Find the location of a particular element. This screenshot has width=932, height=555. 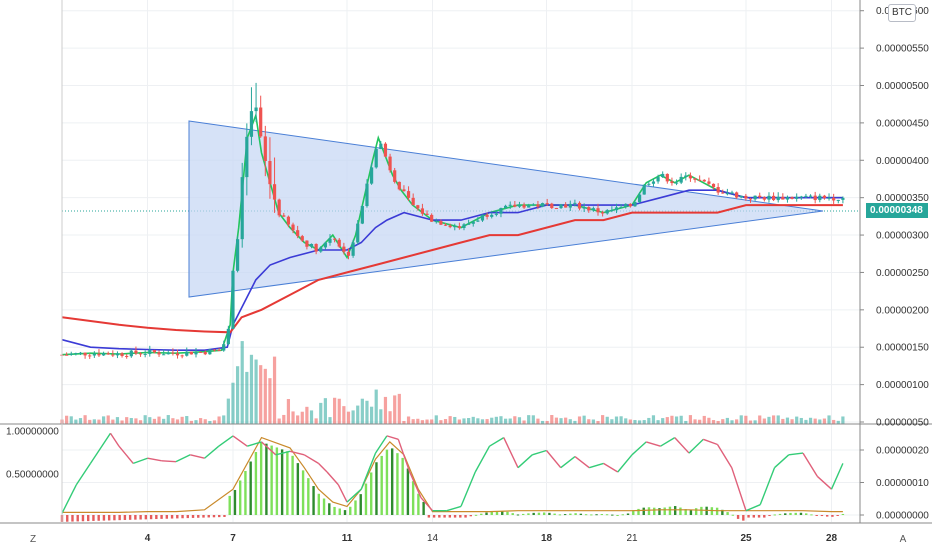

zoom-toggle-button: Z is located at coordinates (33, 539).